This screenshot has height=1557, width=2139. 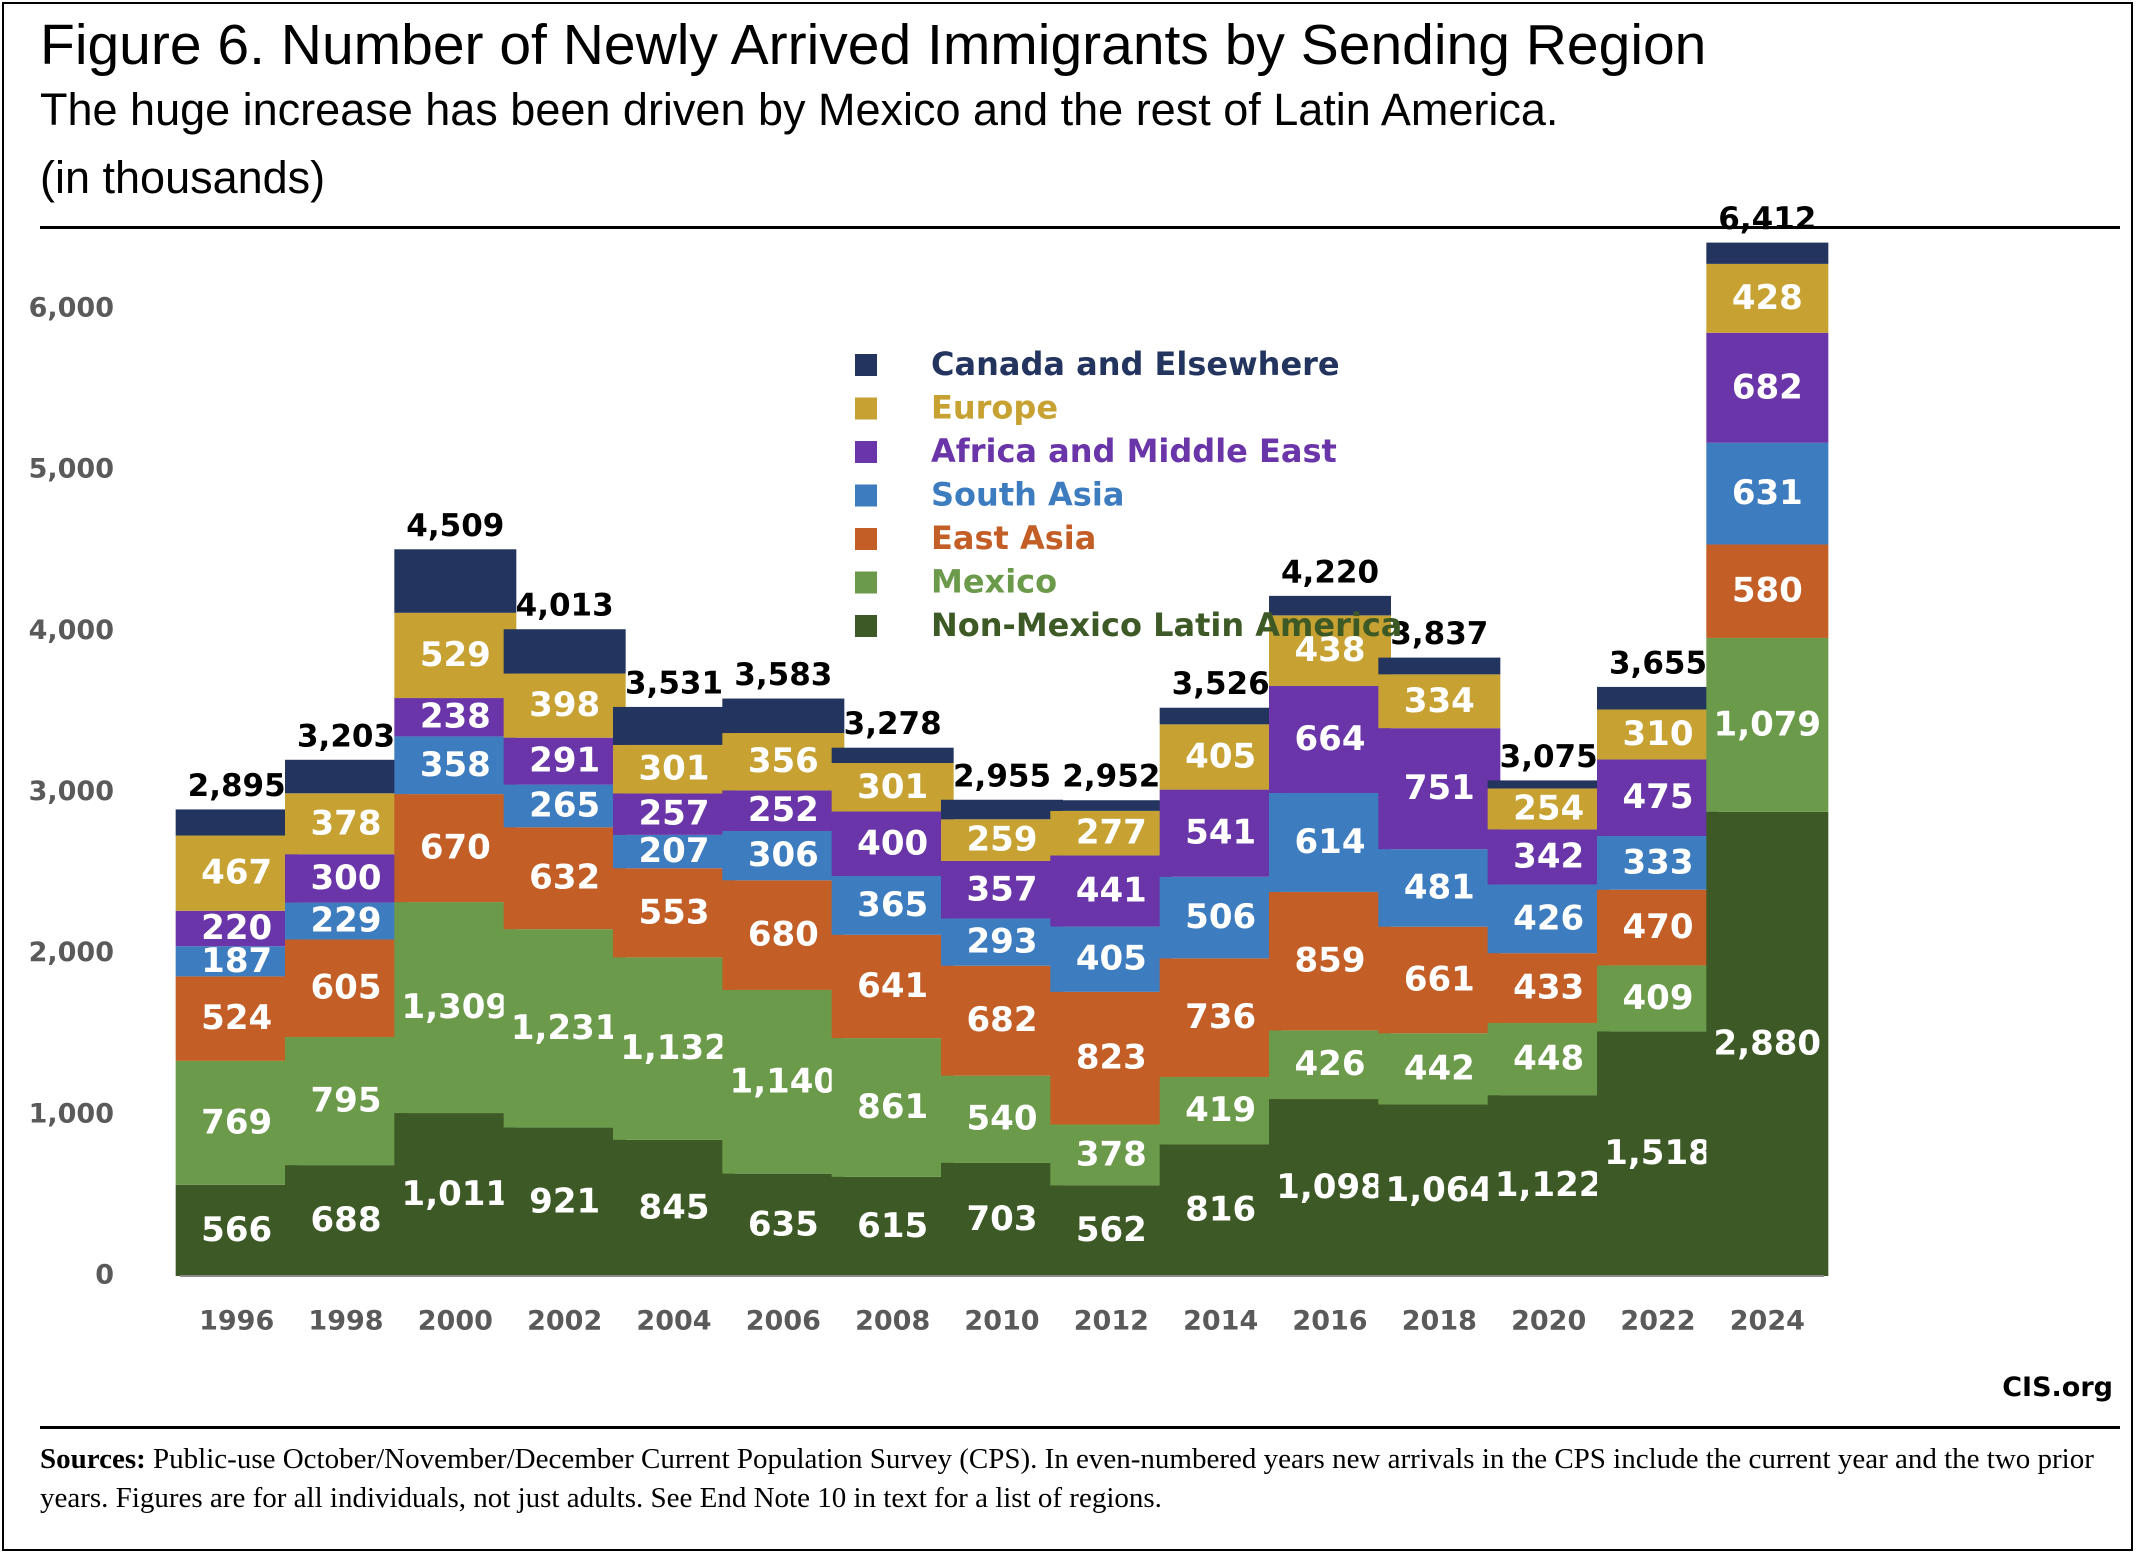 I want to click on x-tick-label: 2020, so click(x=1548, y=1321).